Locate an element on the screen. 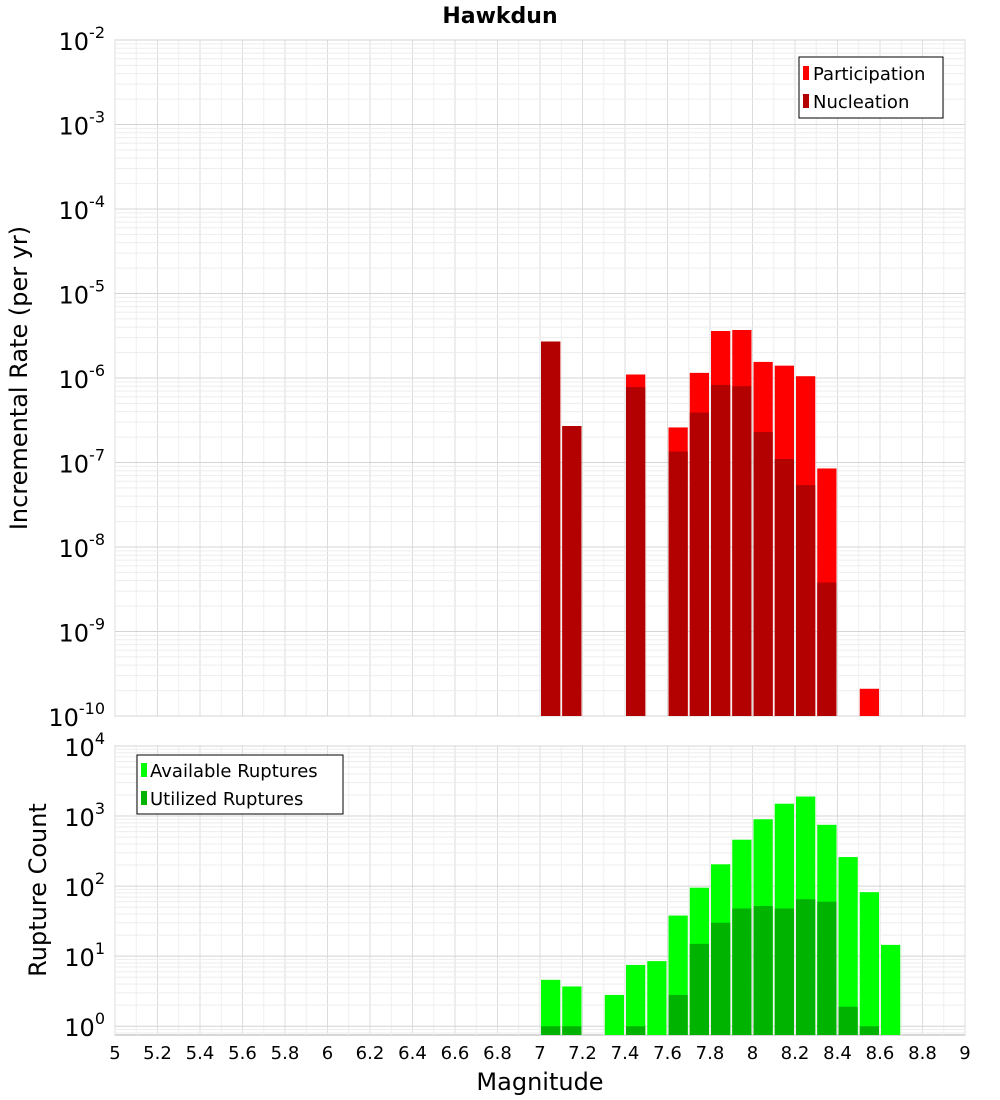 This screenshot has height=1100, width=1000. x-tick-label: 8.8 is located at coordinates (922, 1053).